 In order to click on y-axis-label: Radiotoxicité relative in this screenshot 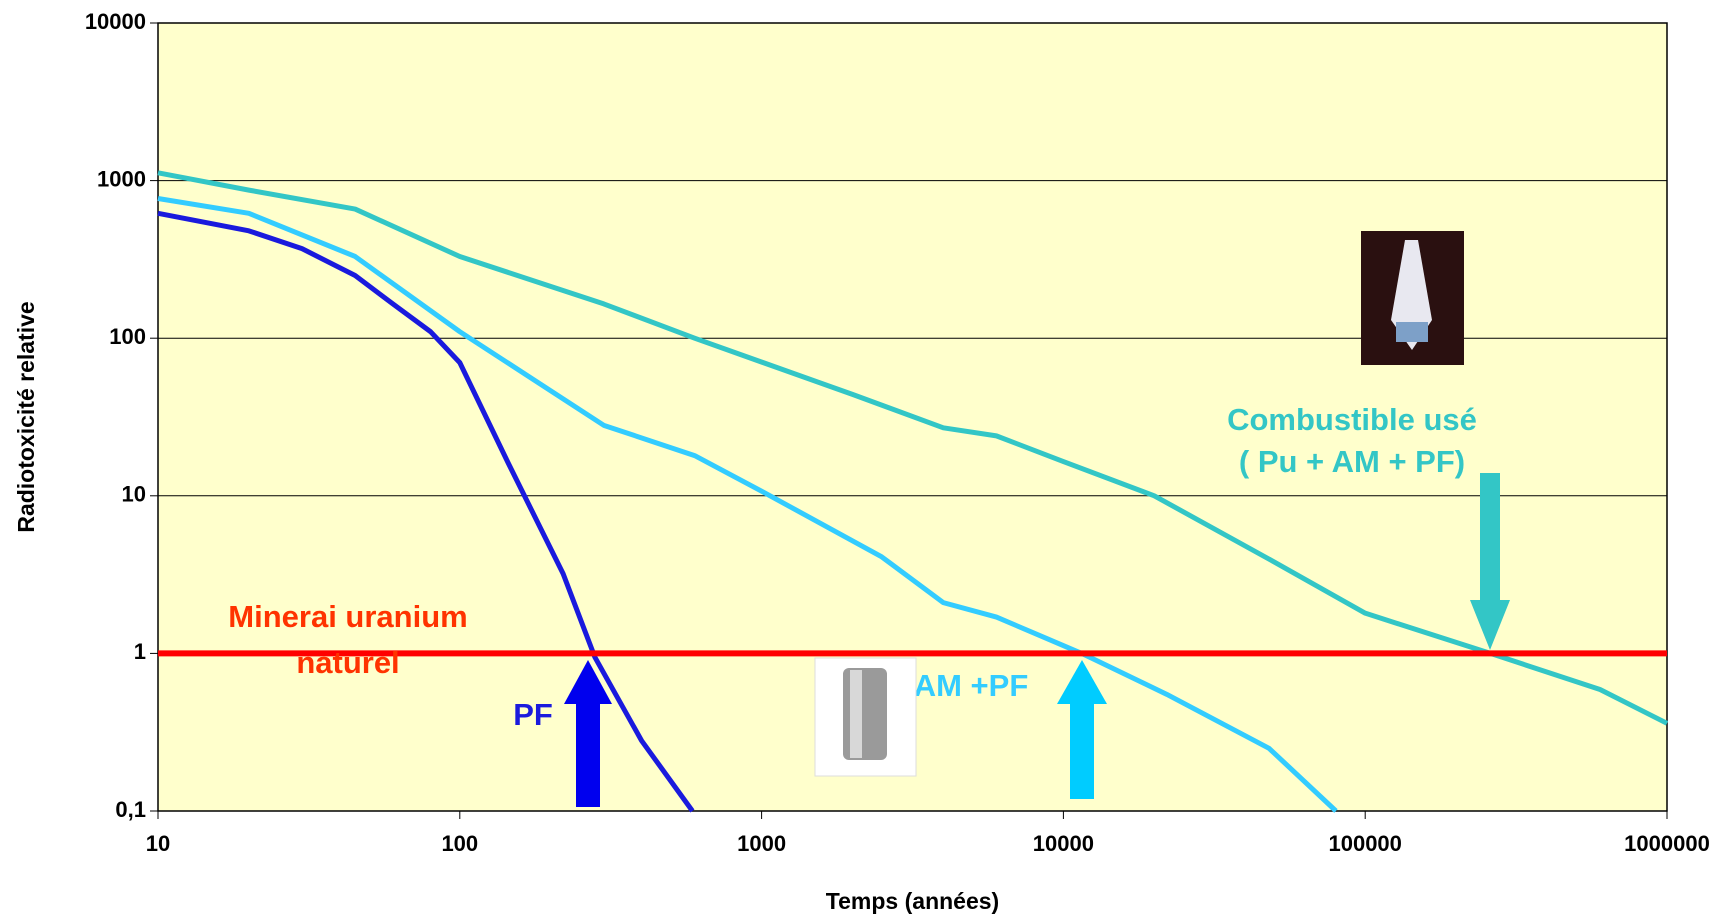, I will do `click(26, 416)`.